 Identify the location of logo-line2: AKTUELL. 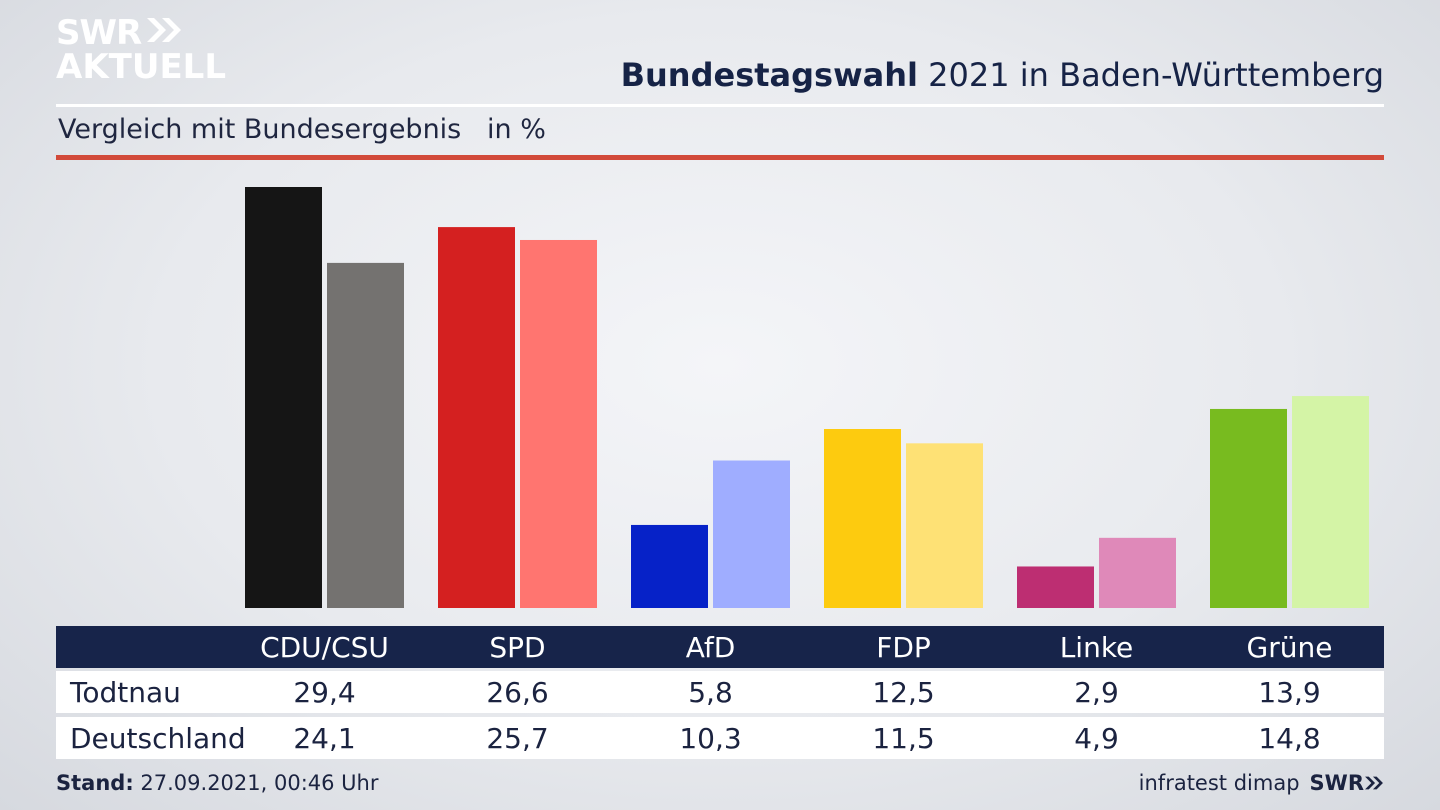
(141, 67).